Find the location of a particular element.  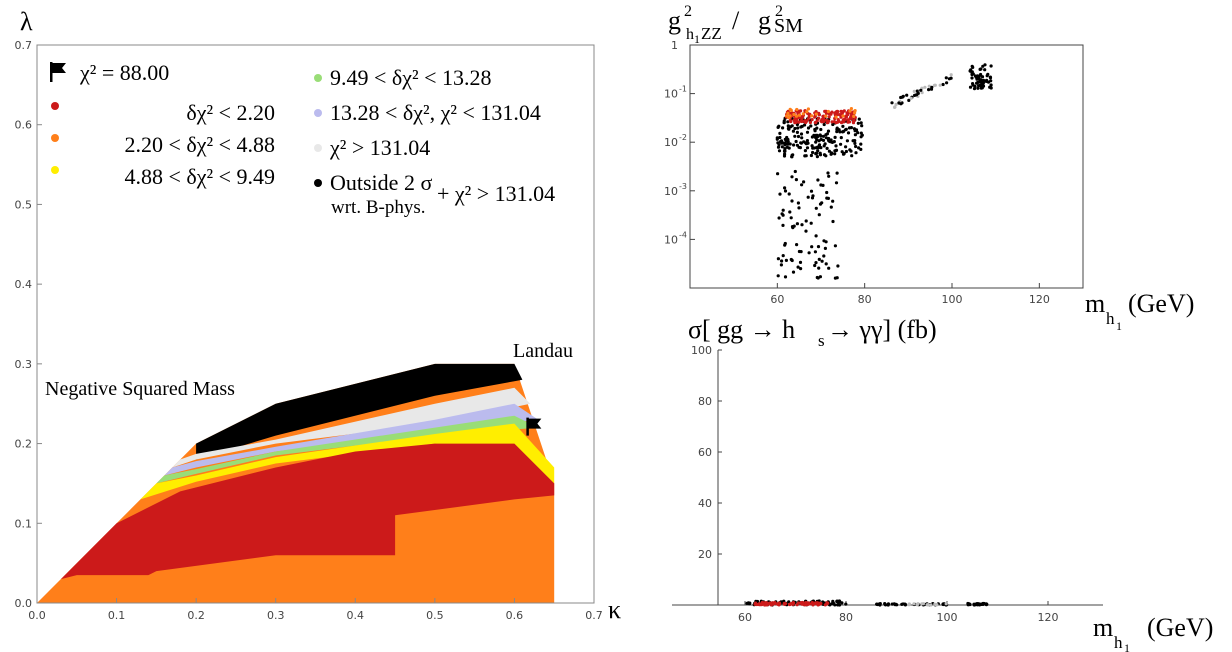

tr-xlabel-m: m is located at coordinates (1095, 303).